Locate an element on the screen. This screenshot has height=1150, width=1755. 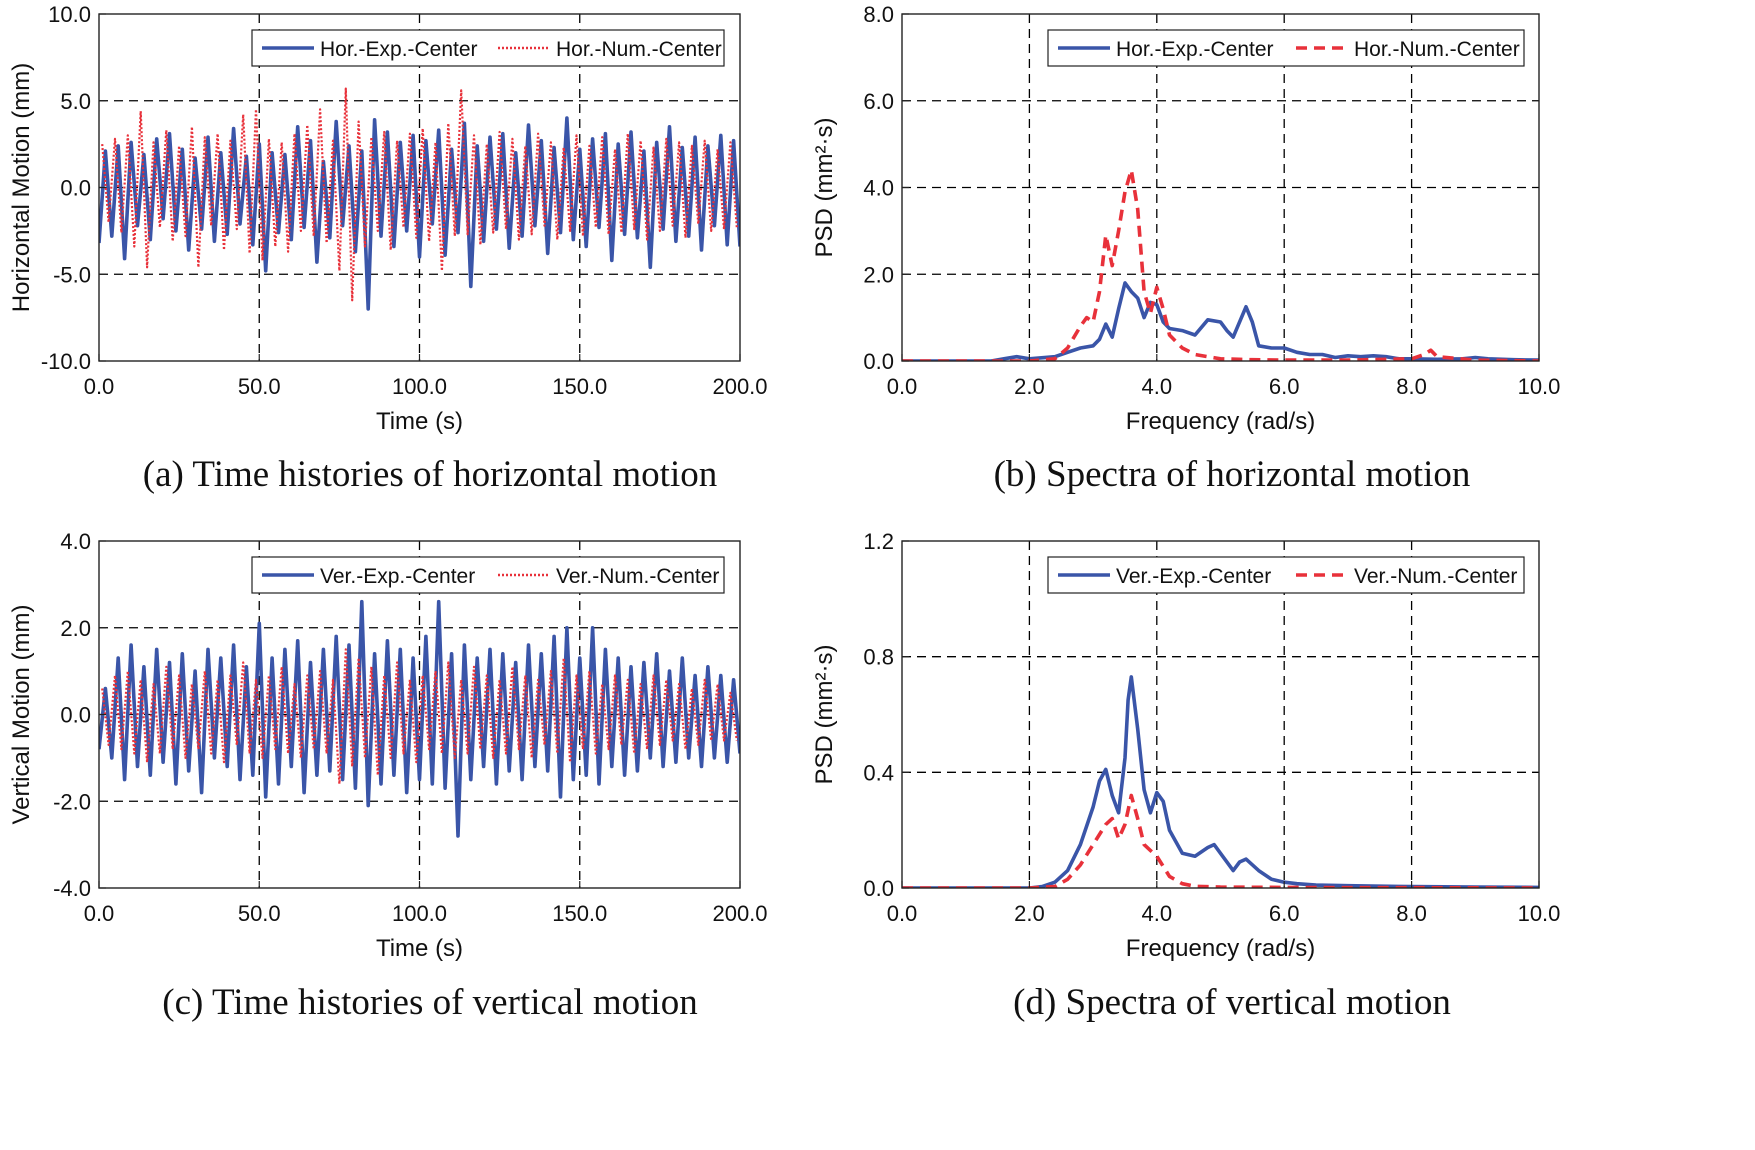
y-tick-label: -4.0 is located at coordinates (72, 888).